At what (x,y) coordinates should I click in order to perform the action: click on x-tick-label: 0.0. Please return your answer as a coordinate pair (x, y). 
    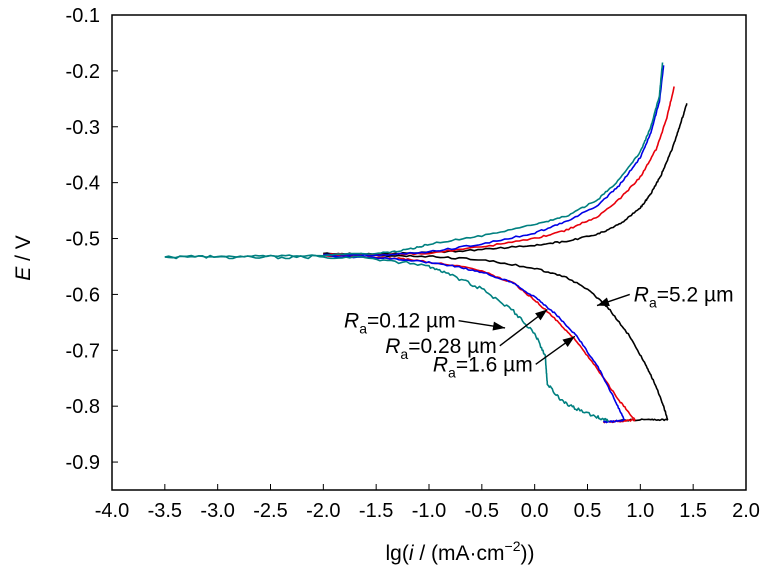
    Looking at the image, I should click on (535, 511).